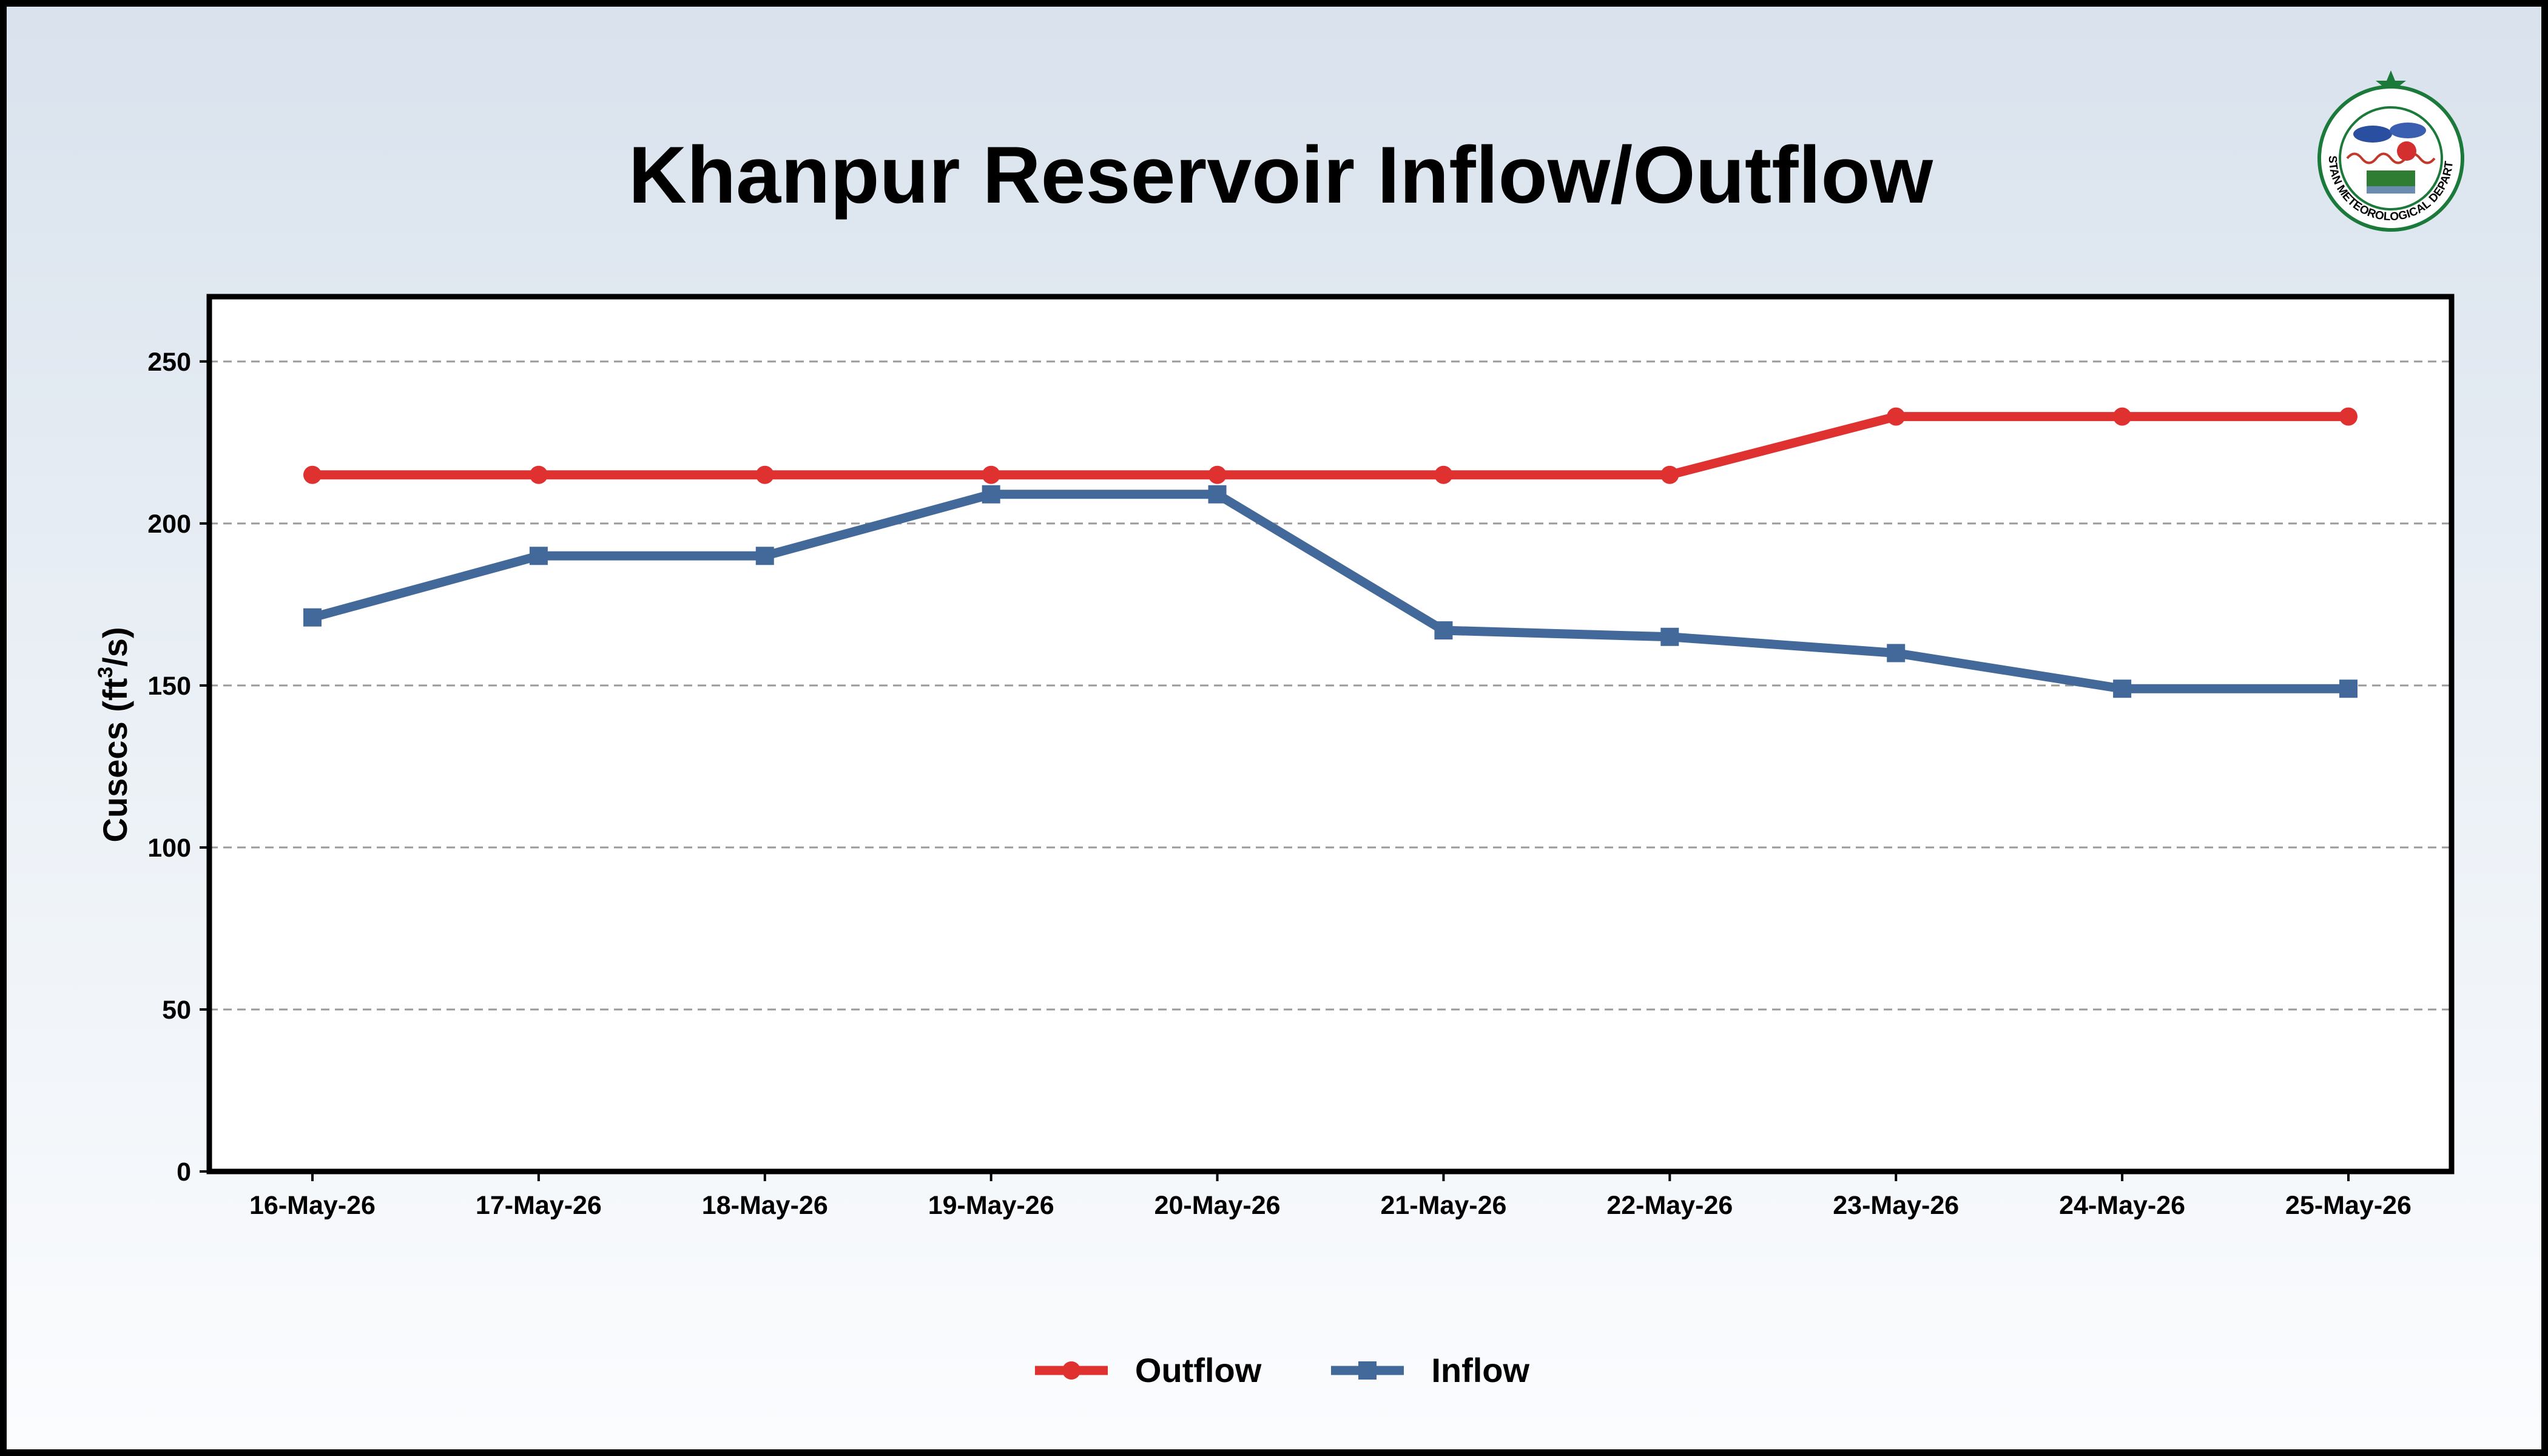 The height and width of the screenshot is (1456, 2548). Describe the element at coordinates (169, 848) in the screenshot. I see `y-tick-label: 100` at that location.